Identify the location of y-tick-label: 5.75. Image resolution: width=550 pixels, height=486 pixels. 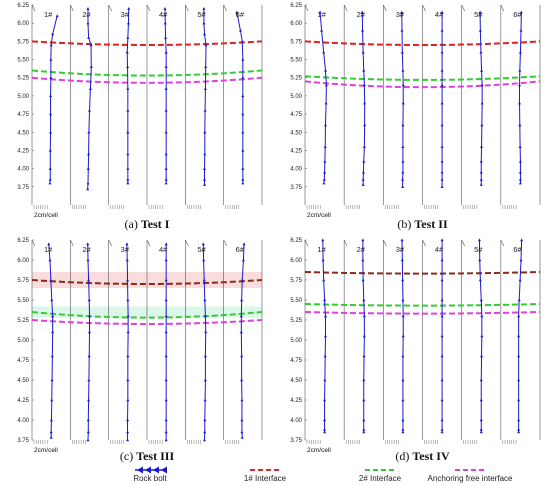
(296, 281).